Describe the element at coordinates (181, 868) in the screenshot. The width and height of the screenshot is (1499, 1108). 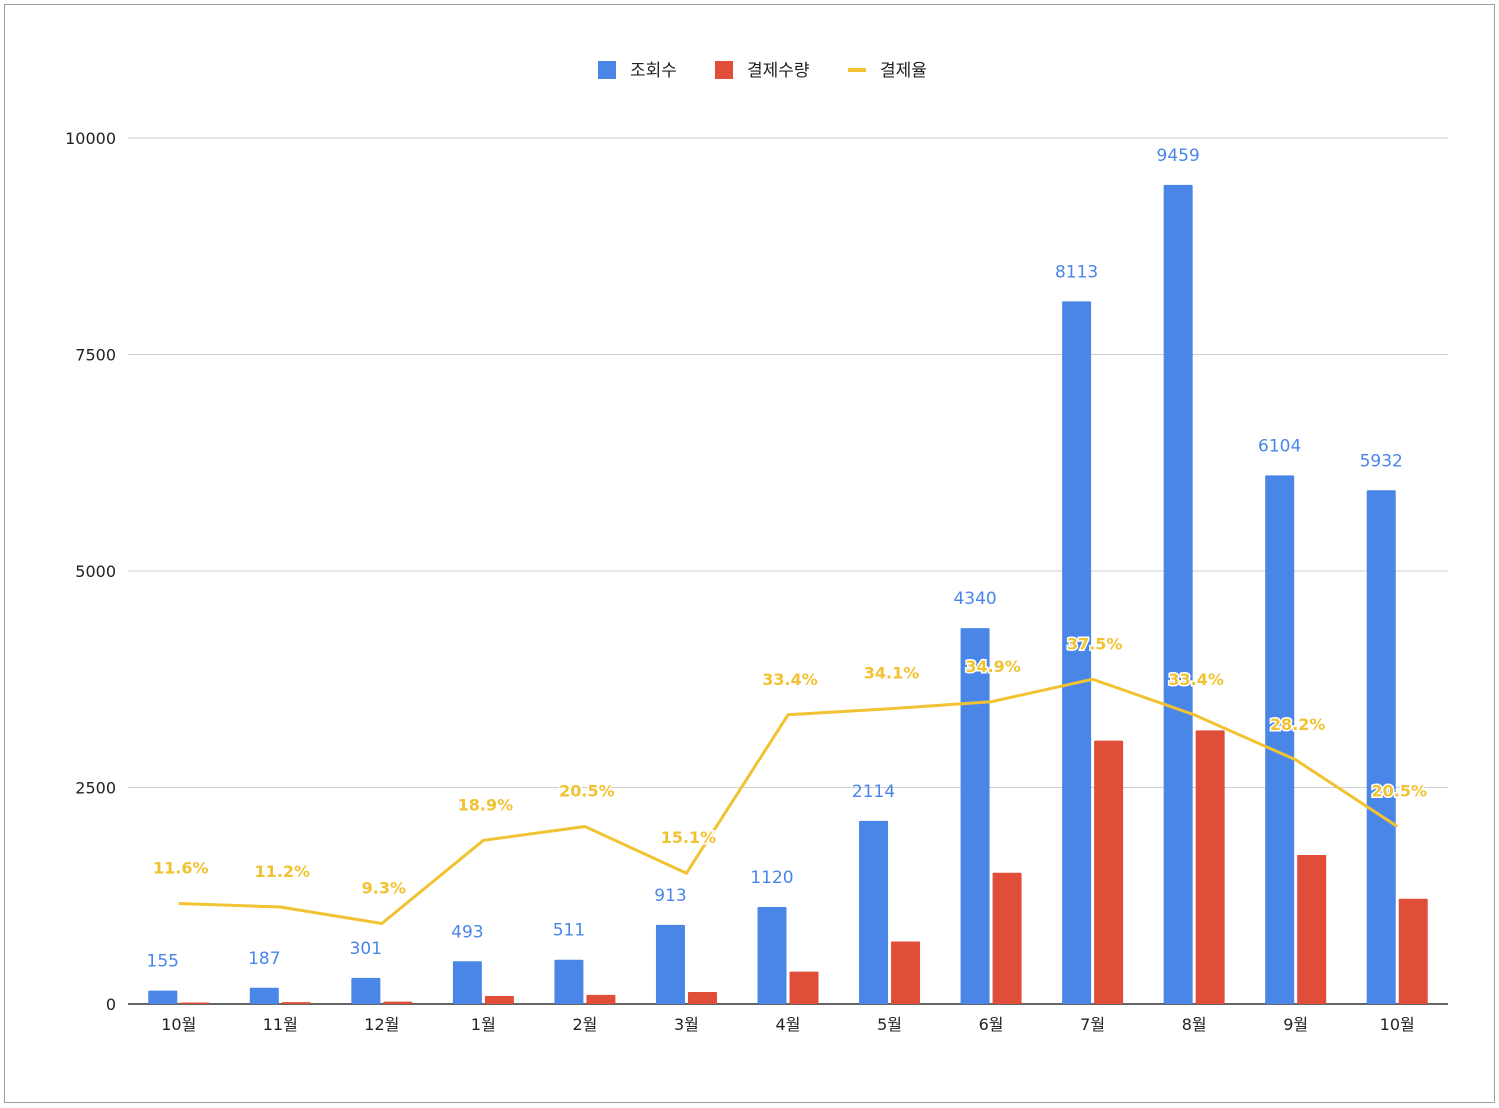
I see `rate-value-label: 11.6%` at that location.